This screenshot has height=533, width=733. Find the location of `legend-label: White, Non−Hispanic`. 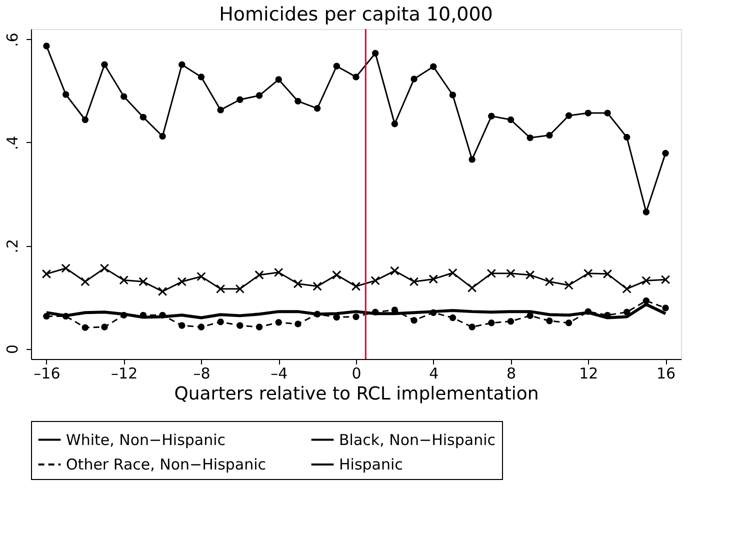

legend-label: White, Non−Hispanic is located at coordinates (146, 439).